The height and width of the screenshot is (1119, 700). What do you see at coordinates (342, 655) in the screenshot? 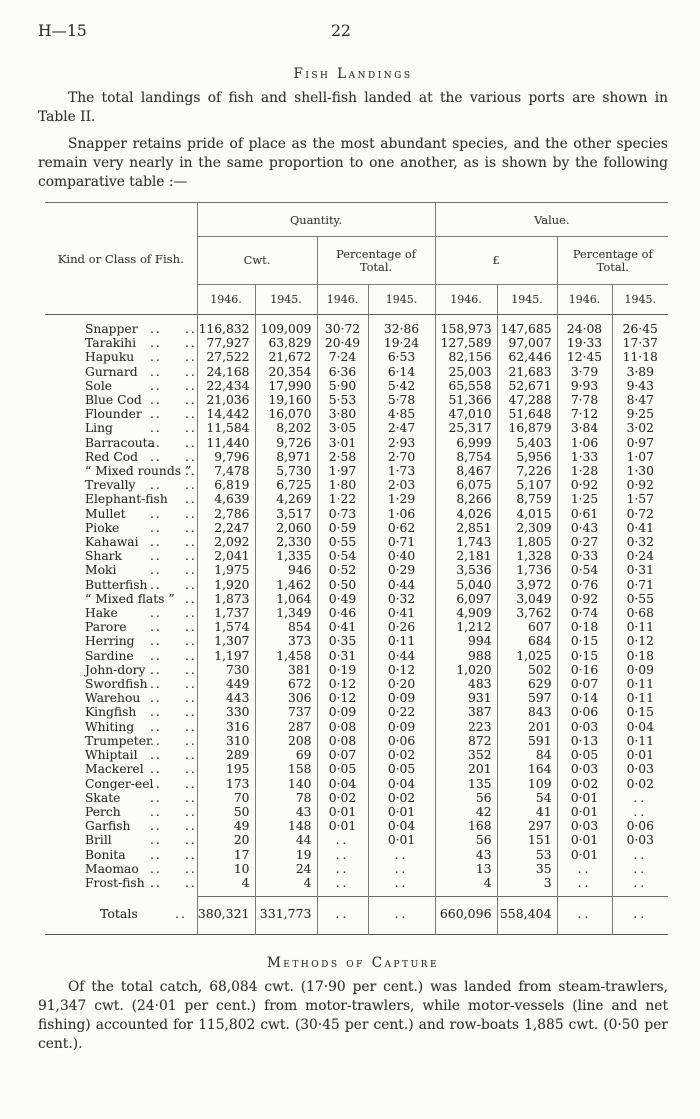
I see `value-cell: 0·31` at bounding box center [342, 655].